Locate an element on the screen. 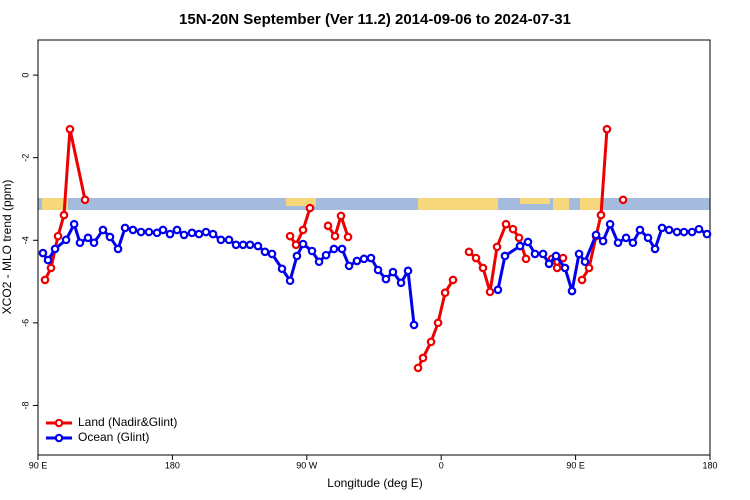 The width and height of the screenshot is (750, 500). y-tick-label: -2 is located at coordinates (25, 158).